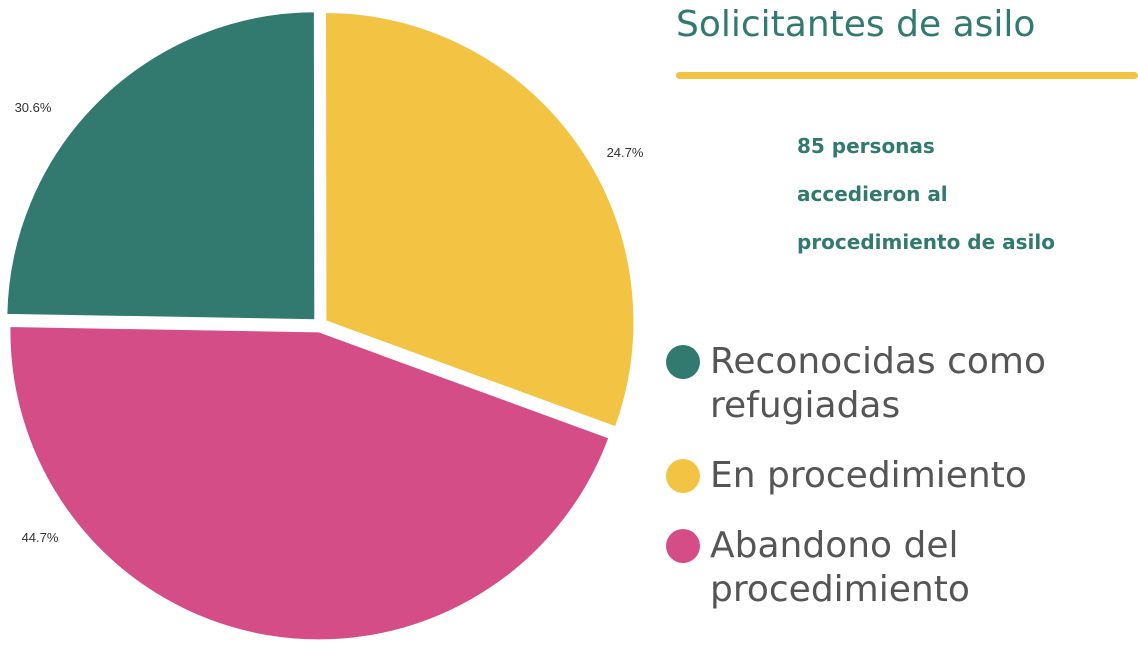 The image size is (1138, 652). What do you see at coordinates (840, 567) in the screenshot?
I see `legend-label: Abandono del procedimiento` at bounding box center [840, 567].